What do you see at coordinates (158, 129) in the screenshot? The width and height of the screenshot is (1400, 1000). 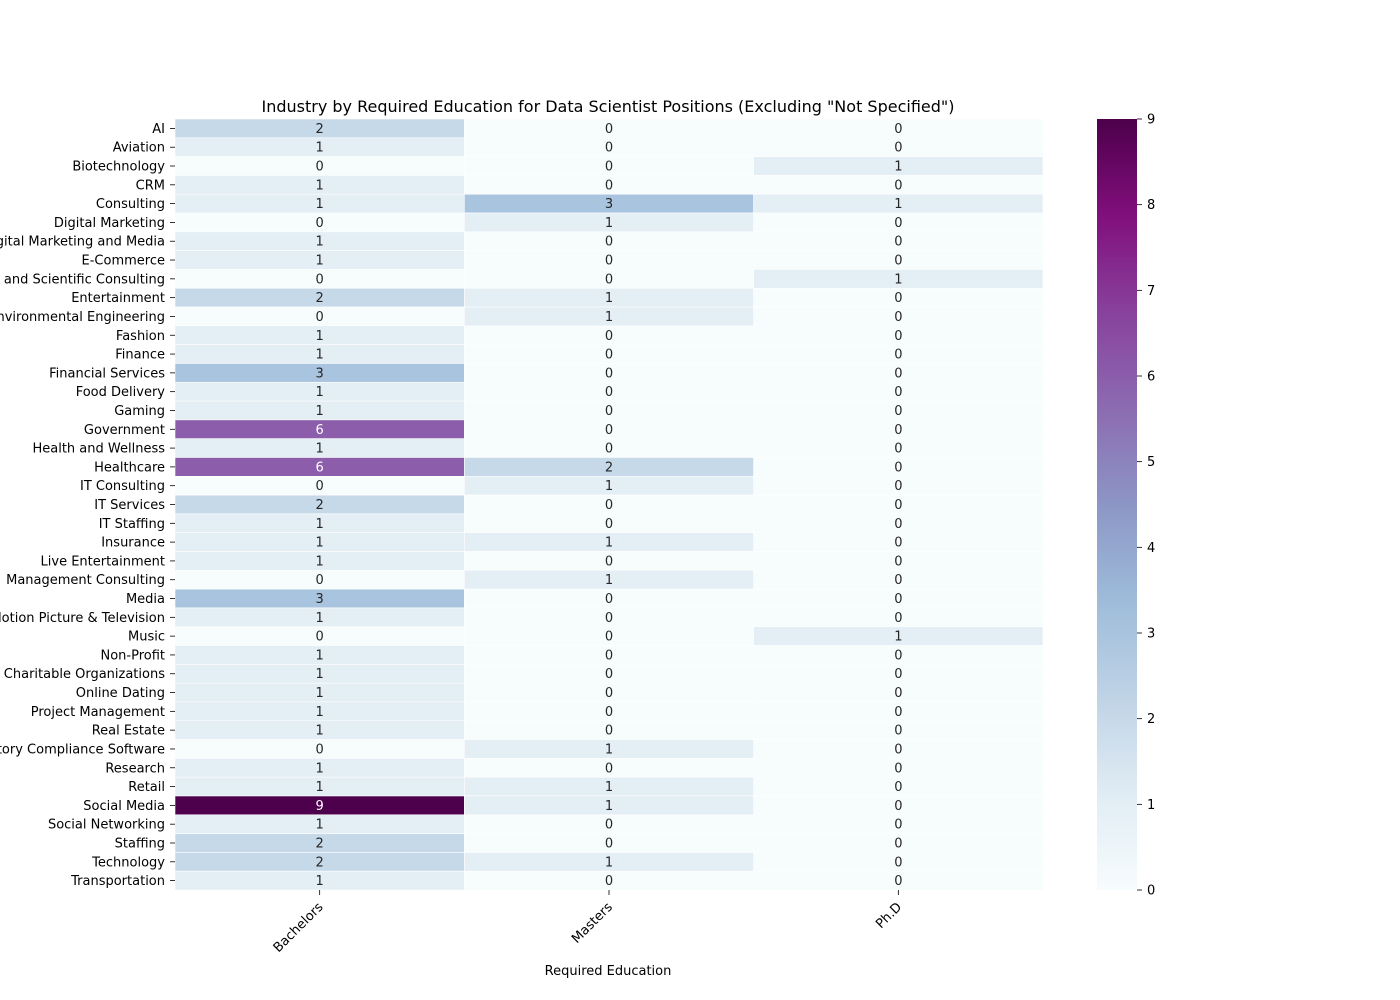 I see `y-tick-label: AI` at bounding box center [158, 129].